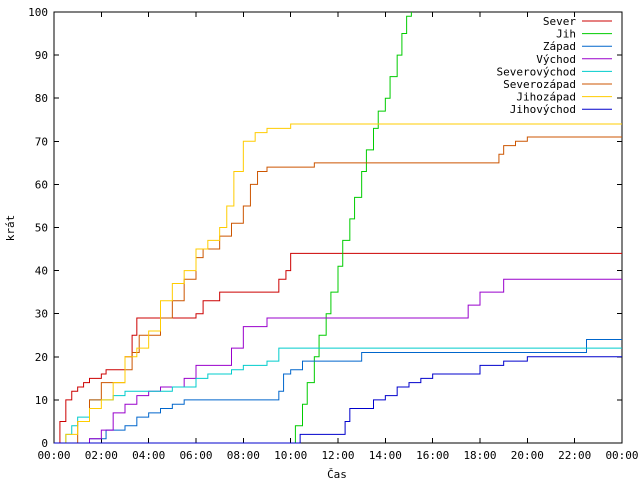  Describe the element at coordinates (543, 109) in the screenshot. I see `legend-label: Jihovýchod` at that location.